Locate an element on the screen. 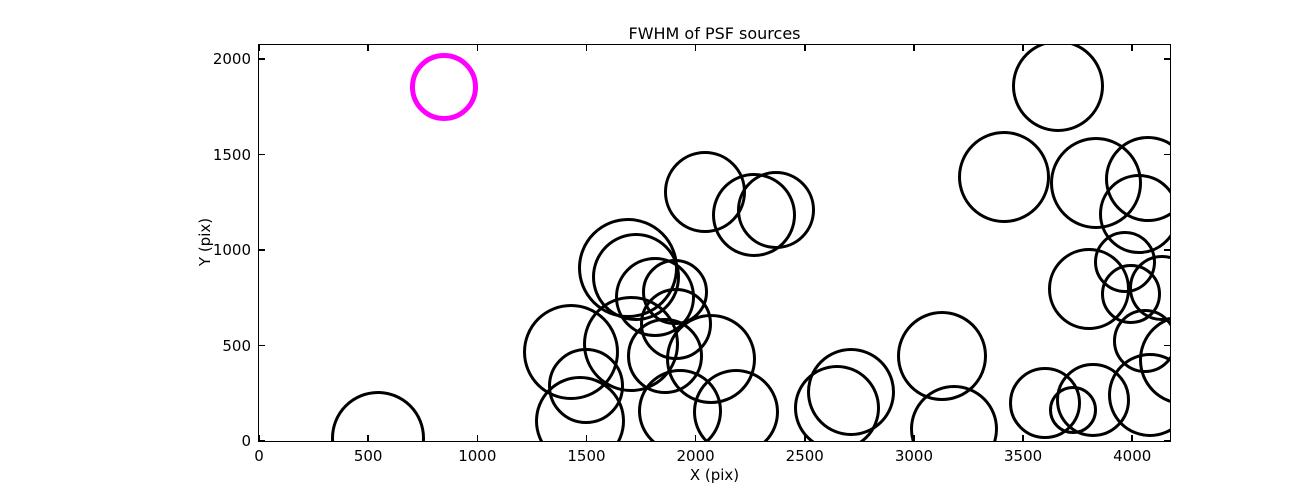  x-tick-label: 3000 is located at coordinates (914, 456).